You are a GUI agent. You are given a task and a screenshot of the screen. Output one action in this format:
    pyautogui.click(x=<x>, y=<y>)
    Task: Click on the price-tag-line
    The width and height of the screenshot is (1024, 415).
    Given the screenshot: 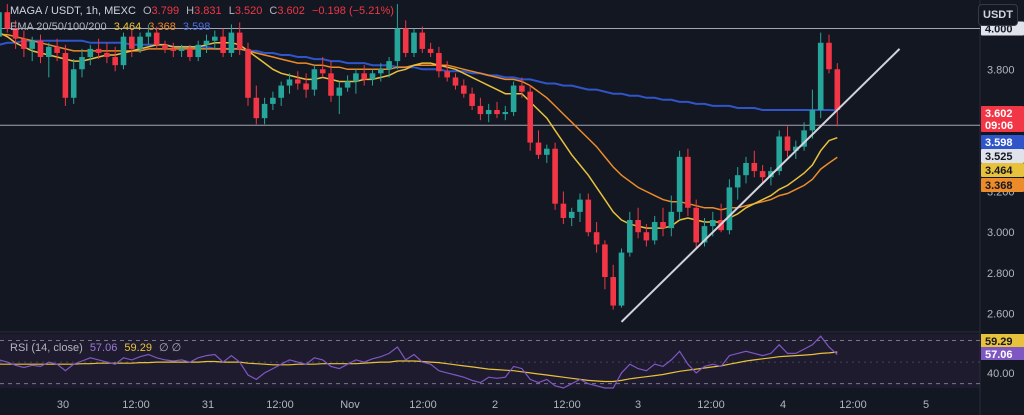 What is the action you would take?
    pyautogui.click(x=1002, y=156)
    